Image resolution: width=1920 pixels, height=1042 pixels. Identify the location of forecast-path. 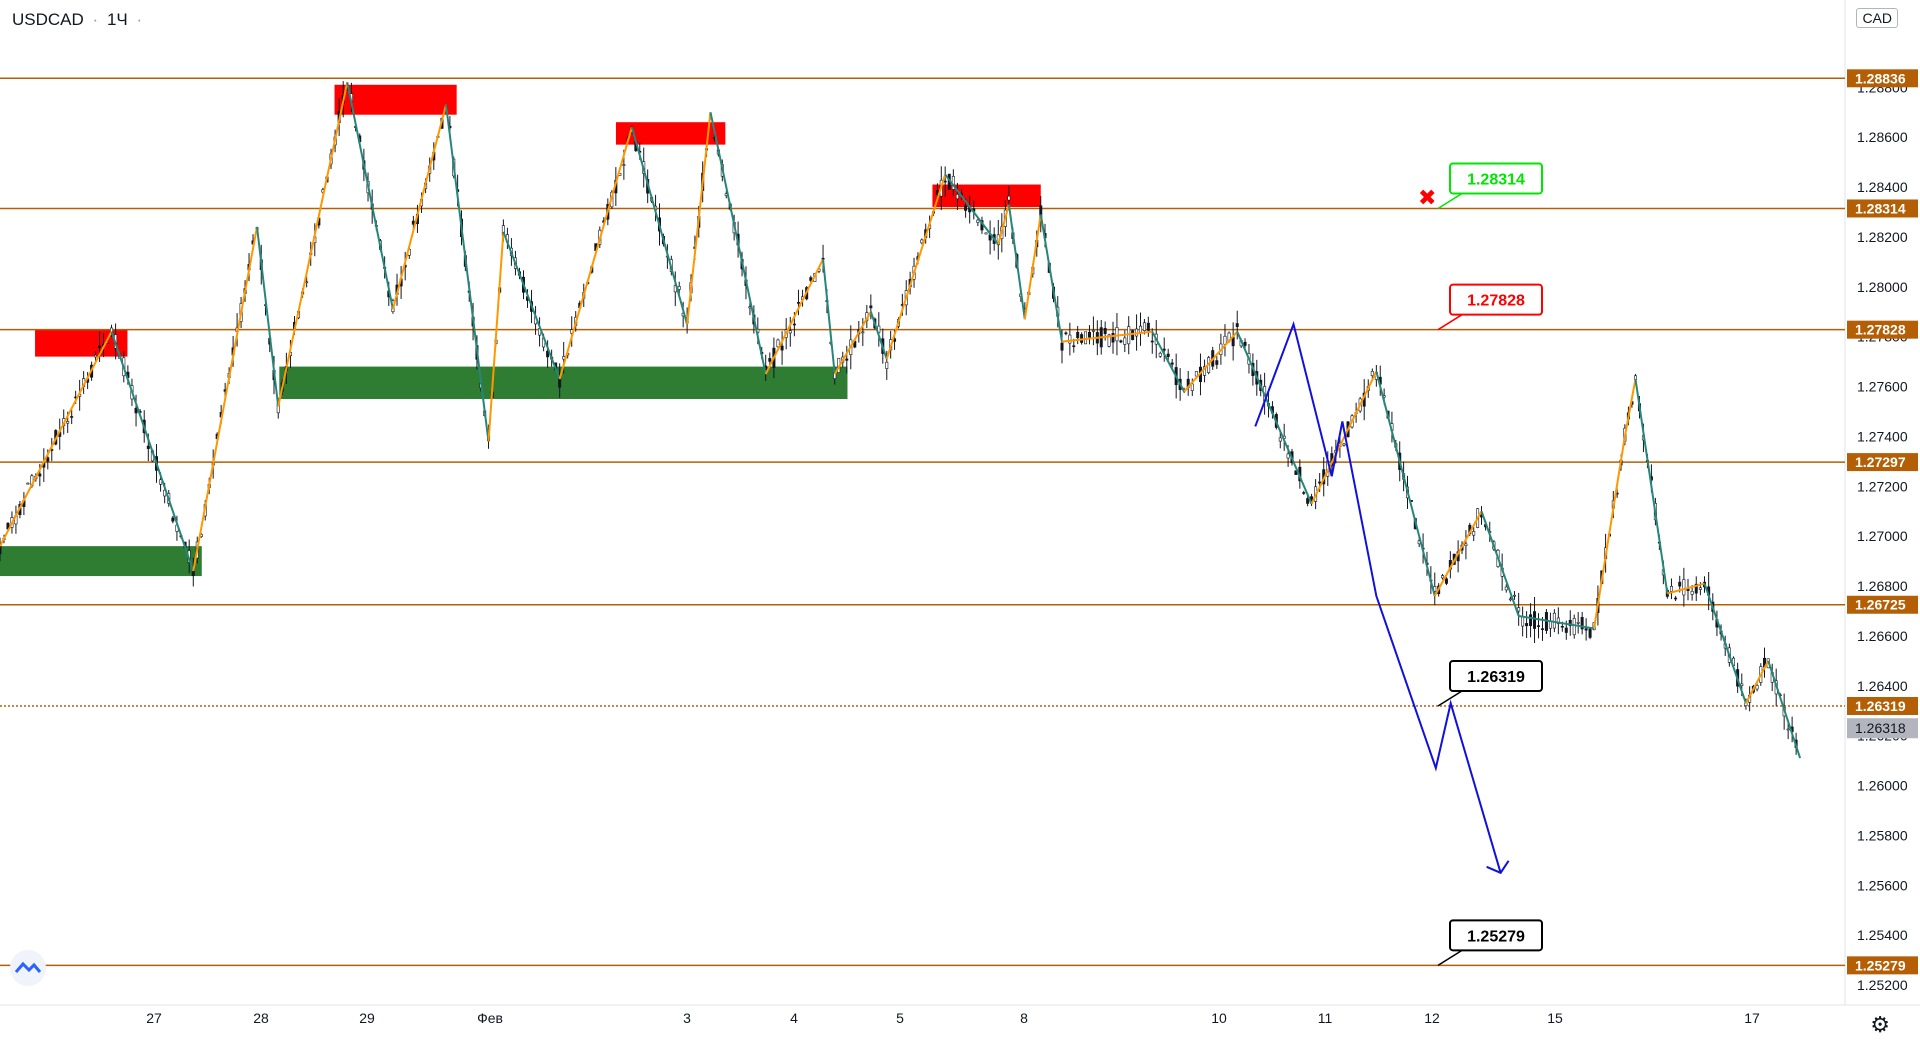
(1378, 597).